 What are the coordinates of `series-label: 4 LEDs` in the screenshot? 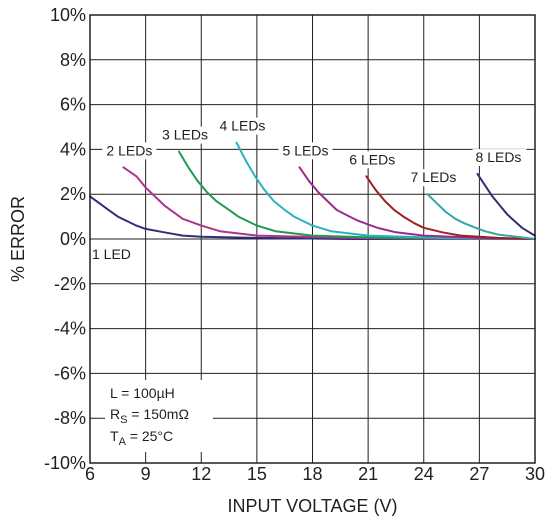 It's located at (243, 126).